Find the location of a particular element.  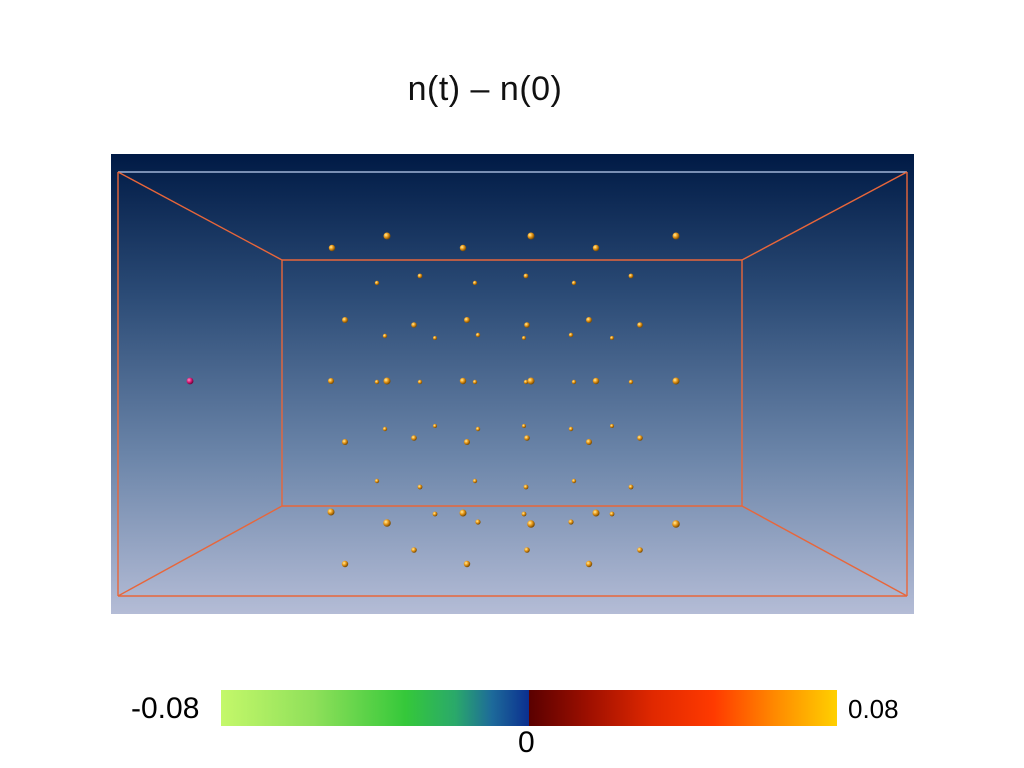

colorbar-min-label: -0.08 is located at coordinates (165, 708).